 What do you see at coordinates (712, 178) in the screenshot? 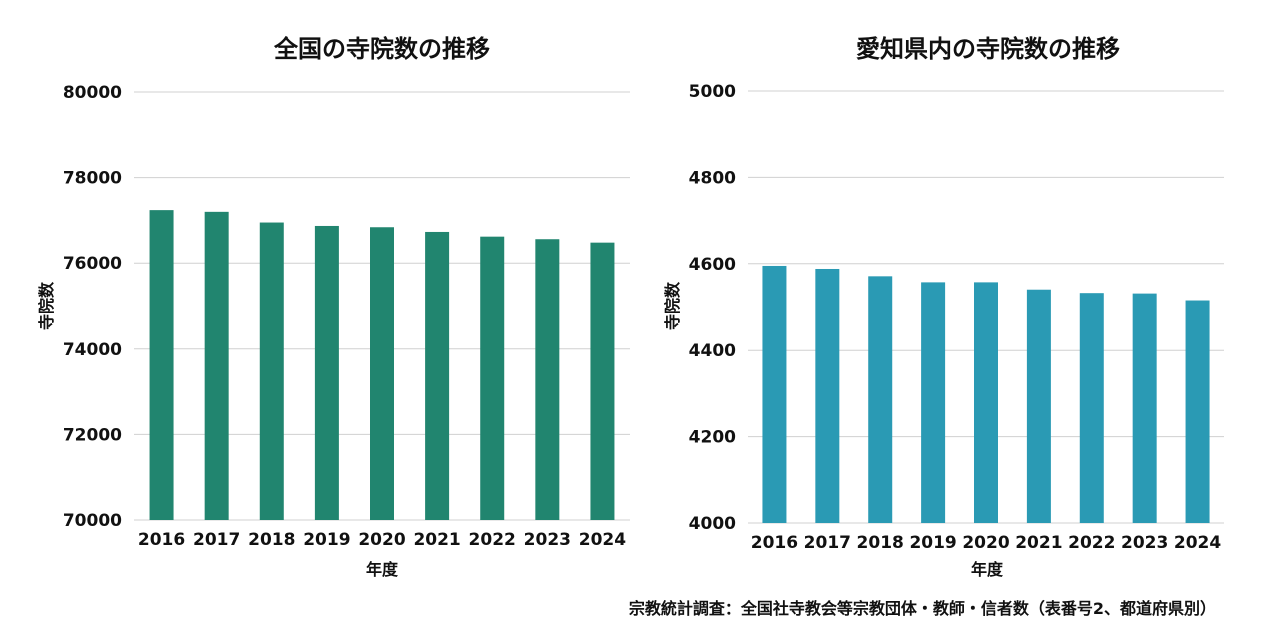
I see `y-tick-label: 4800` at bounding box center [712, 178].